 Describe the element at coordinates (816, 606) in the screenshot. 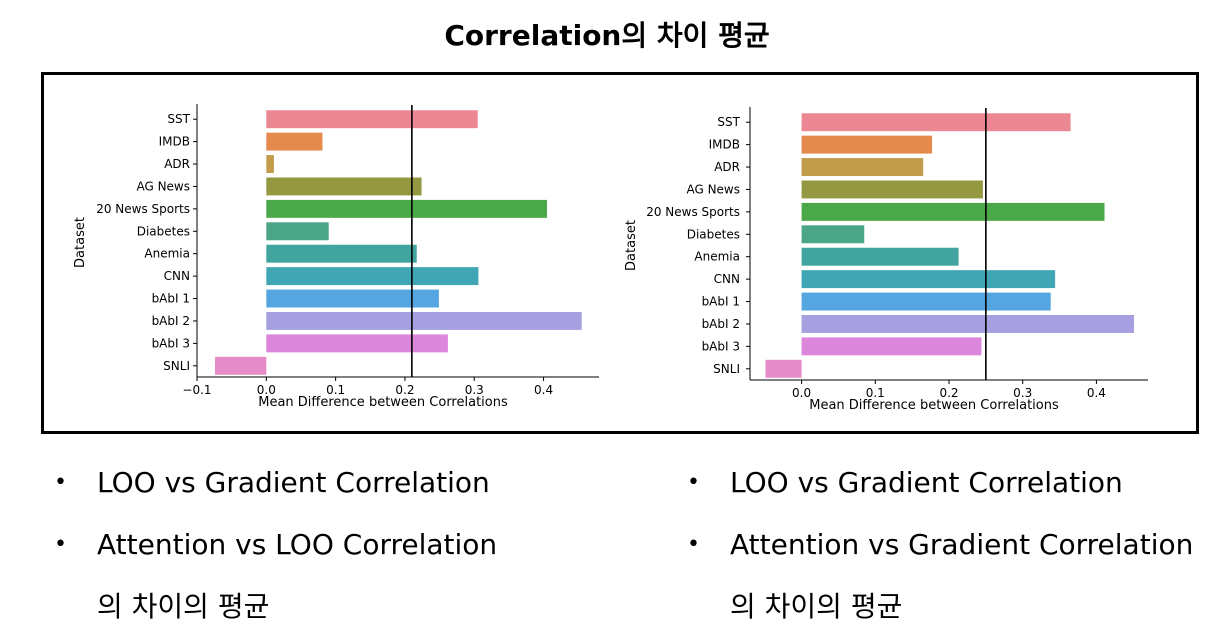

I see `caption-right-tail: 의 차이의 평균` at that location.